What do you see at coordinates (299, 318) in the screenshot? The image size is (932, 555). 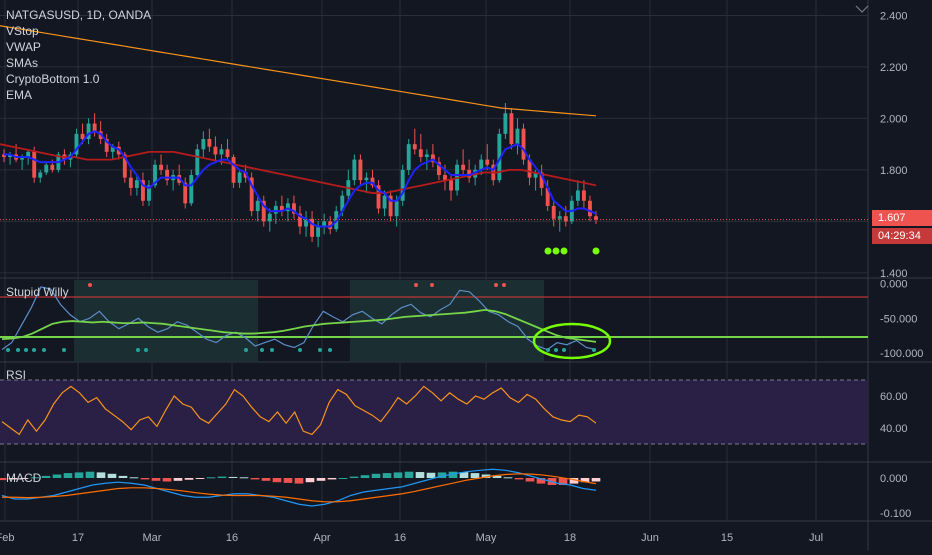 I see `willy-line` at bounding box center [299, 318].